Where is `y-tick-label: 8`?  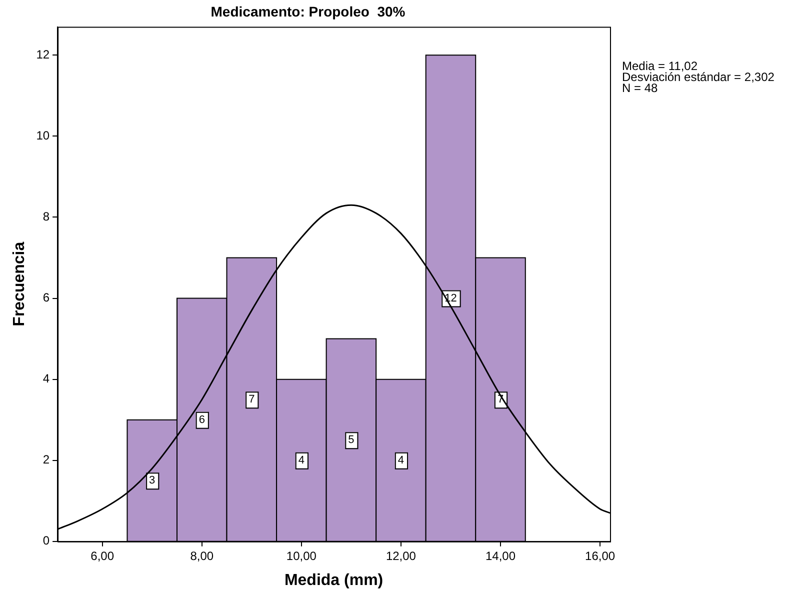 y-tick-label: 8 is located at coordinates (46, 217).